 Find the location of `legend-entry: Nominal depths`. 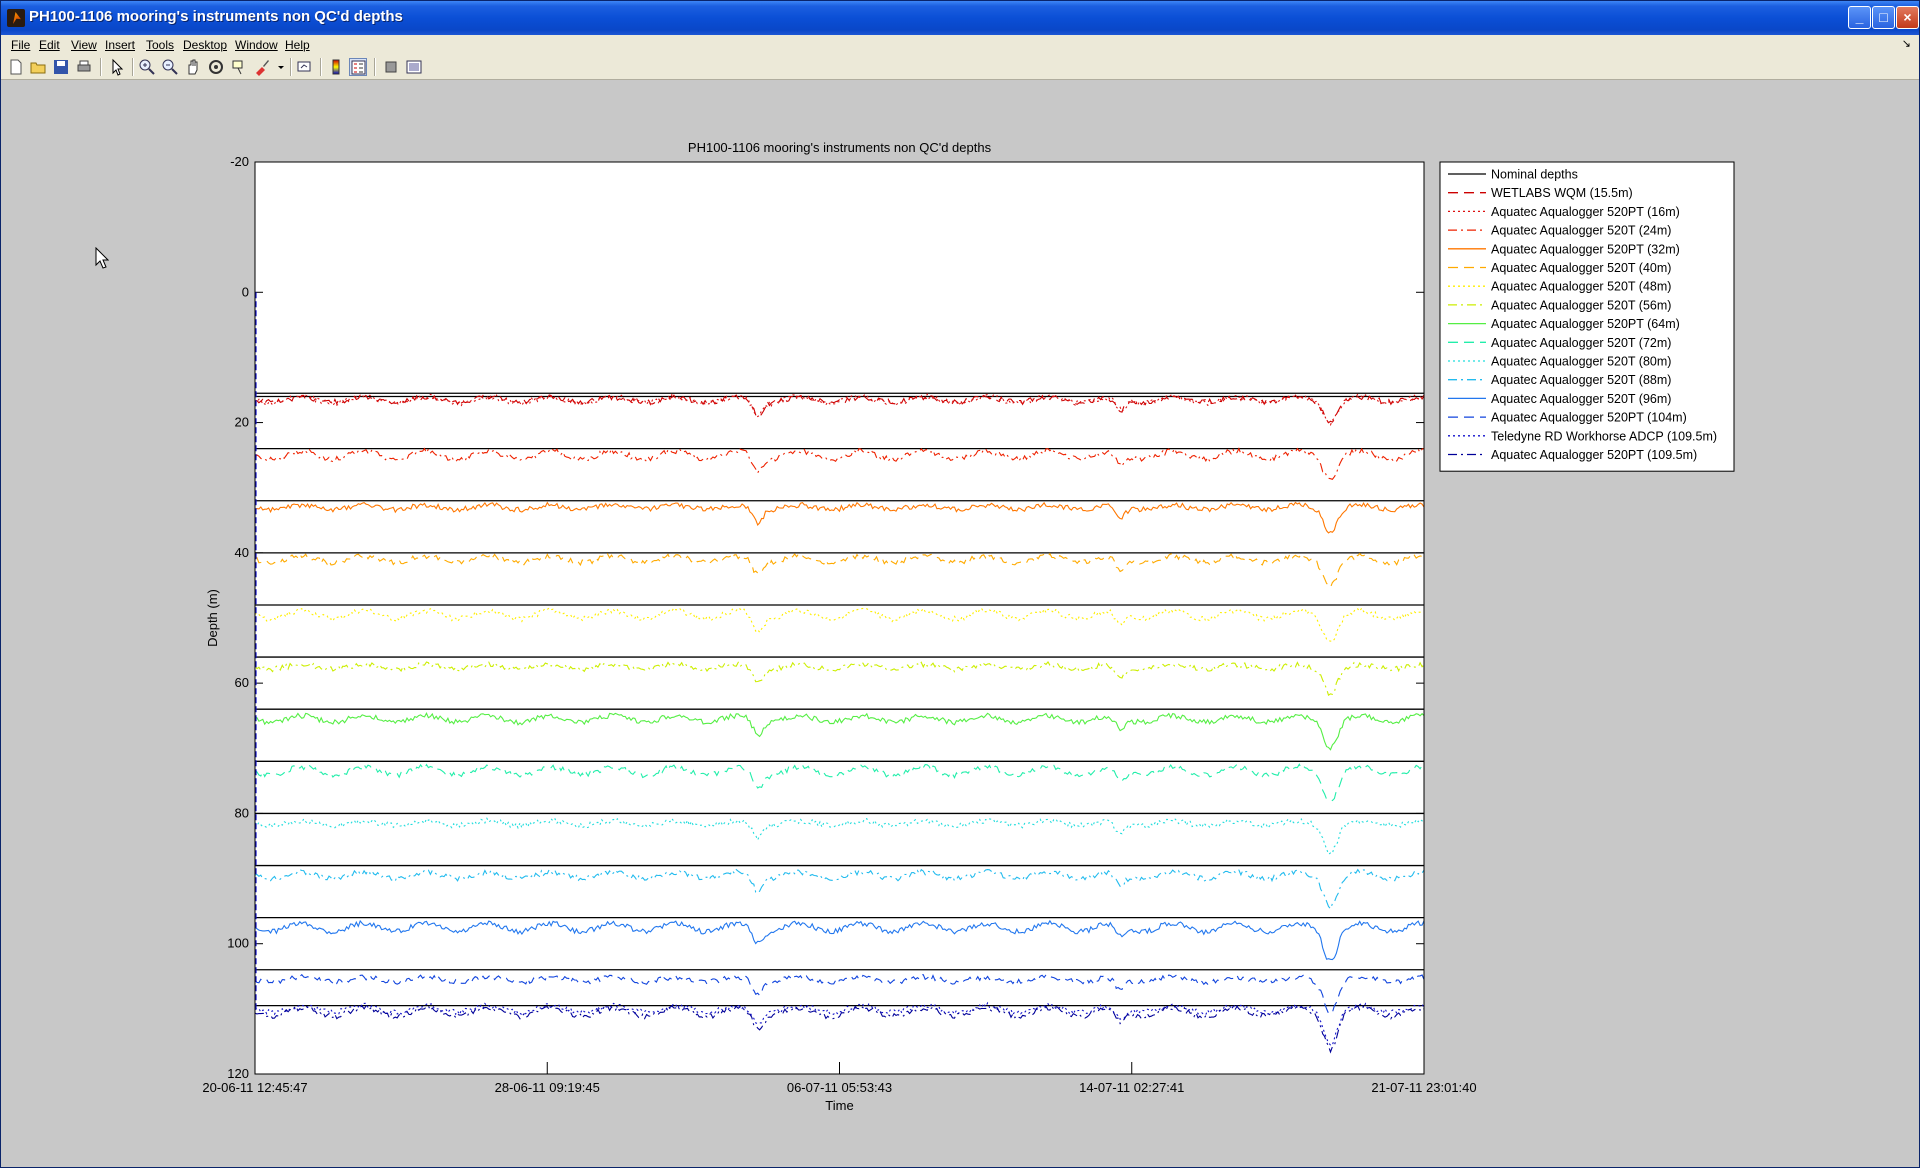

legend-entry: Nominal depths is located at coordinates (1534, 175).